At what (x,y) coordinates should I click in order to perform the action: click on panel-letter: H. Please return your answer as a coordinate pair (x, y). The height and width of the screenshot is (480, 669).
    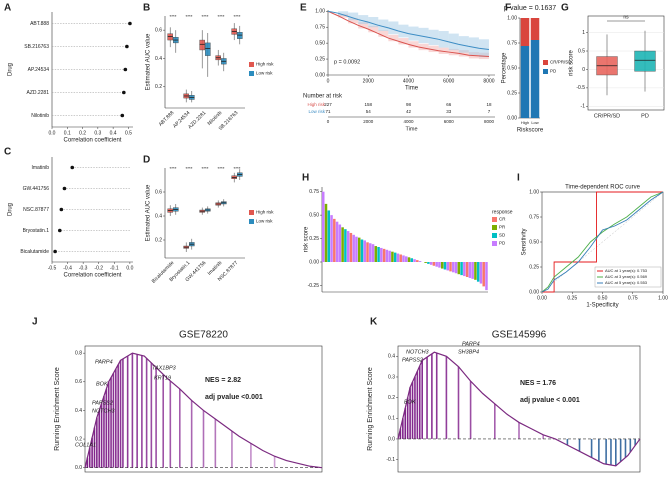
    Looking at the image, I should click on (305, 178).